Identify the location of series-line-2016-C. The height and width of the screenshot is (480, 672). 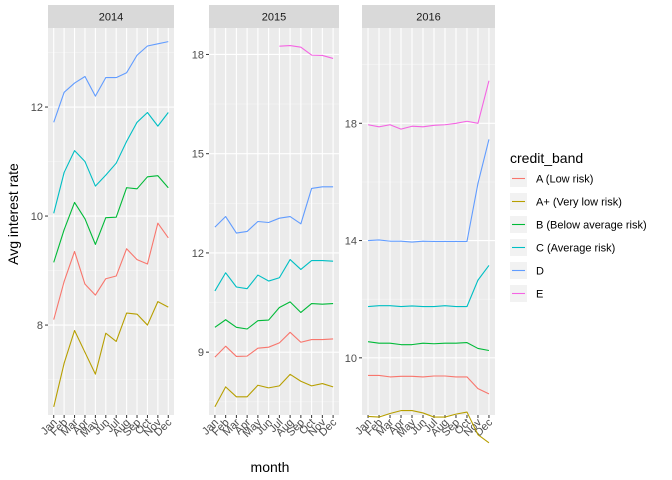
(429, 286).